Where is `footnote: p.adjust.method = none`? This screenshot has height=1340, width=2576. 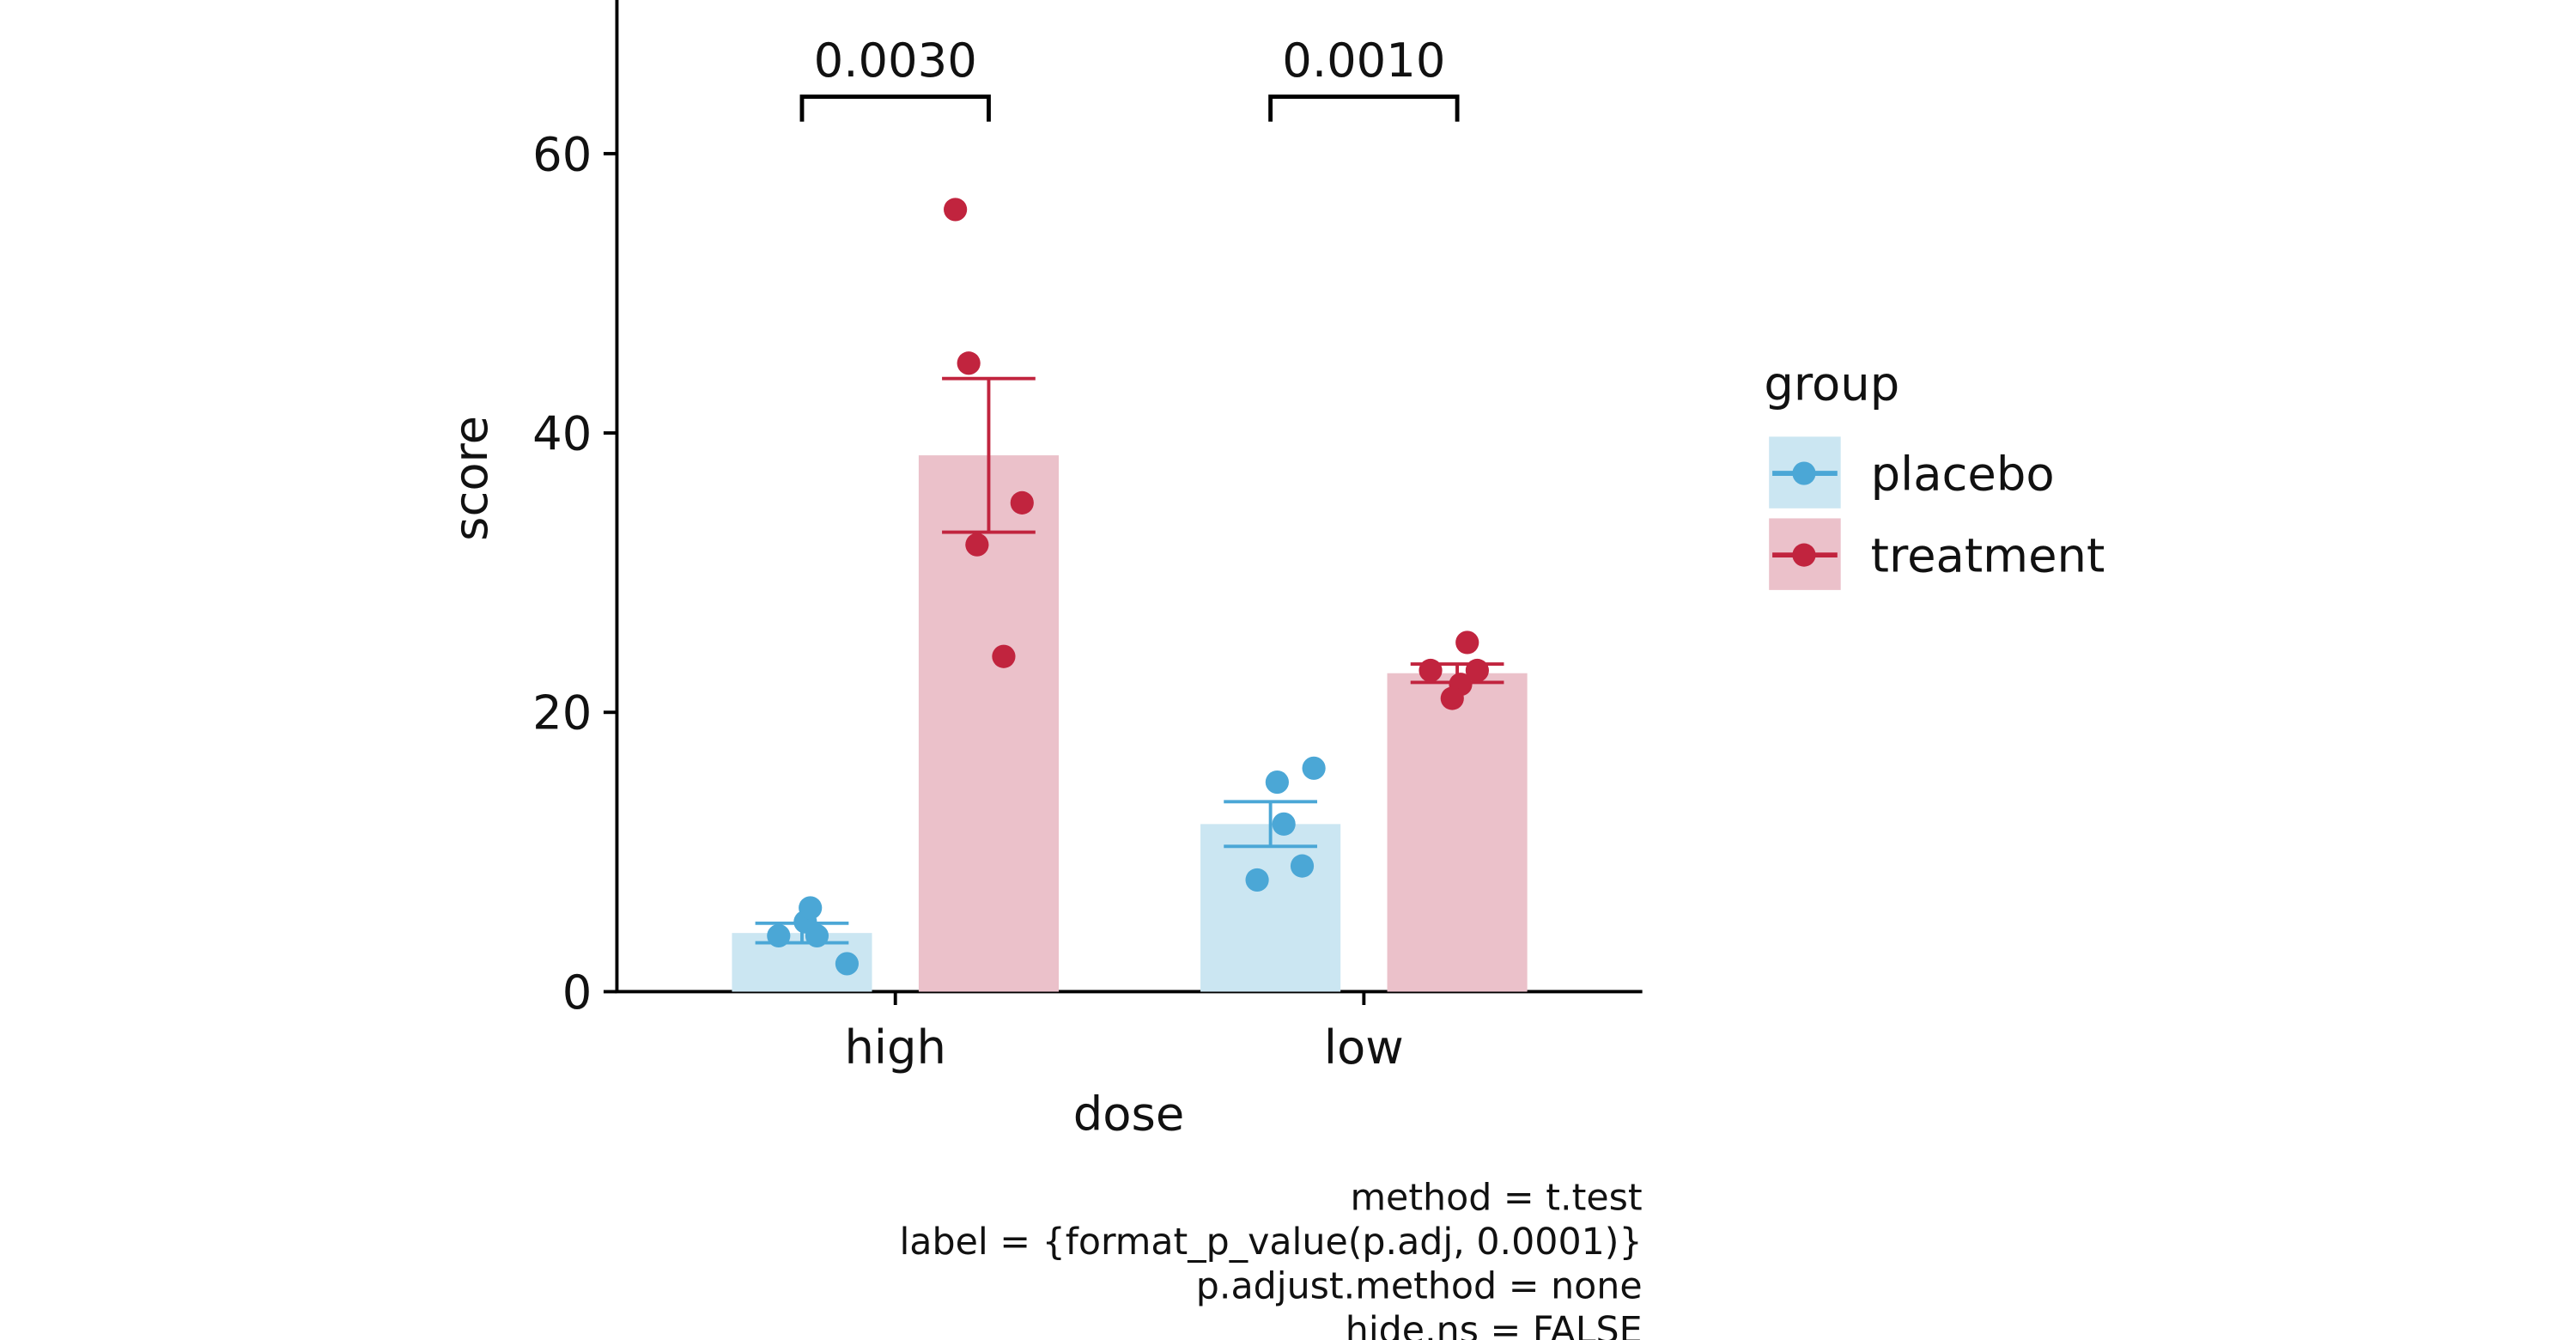 footnote: p.adjust.method = none is located at coordinates (1419, 1286).